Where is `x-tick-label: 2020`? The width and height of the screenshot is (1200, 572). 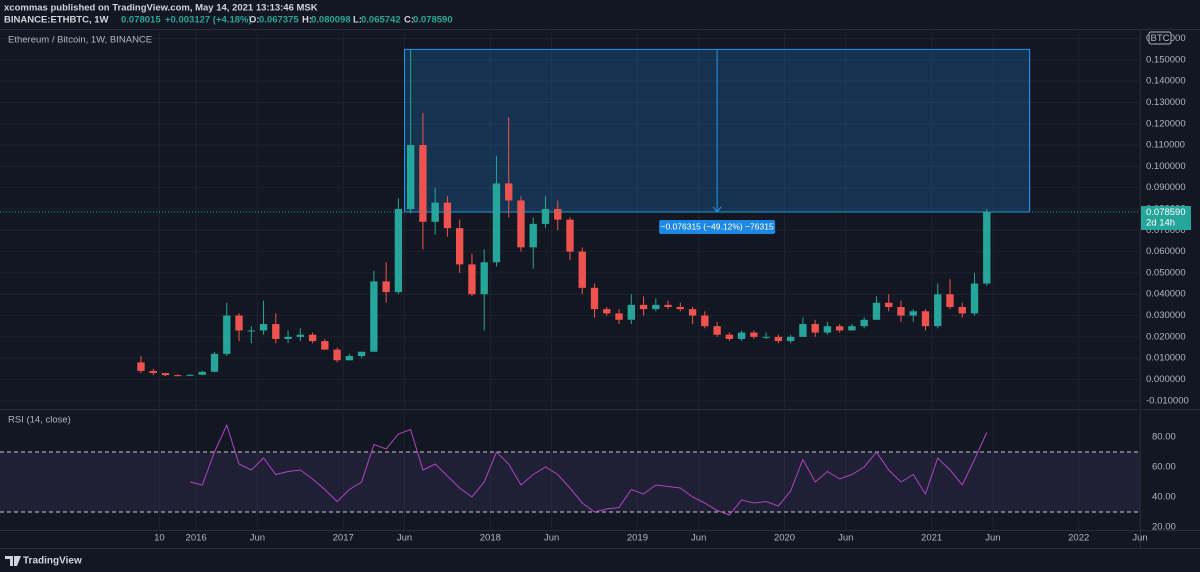 x-tick-label: 2020 is located at coordinates (784, 538).